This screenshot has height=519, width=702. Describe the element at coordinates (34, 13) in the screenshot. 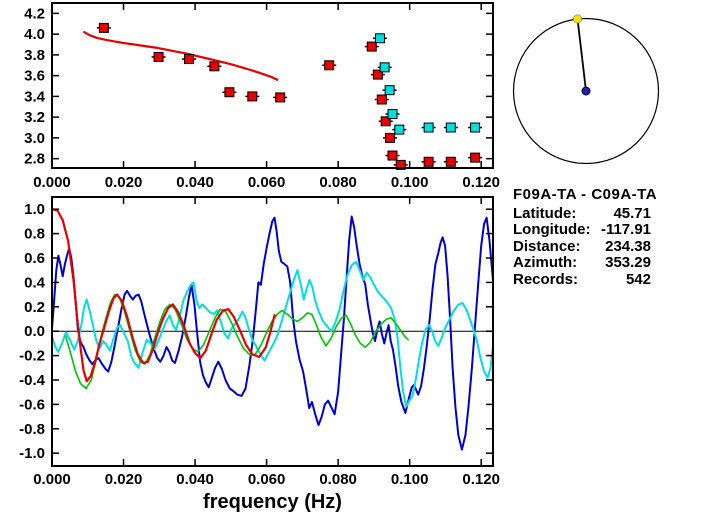

I see `y-tick-label: 4.2` at that location.